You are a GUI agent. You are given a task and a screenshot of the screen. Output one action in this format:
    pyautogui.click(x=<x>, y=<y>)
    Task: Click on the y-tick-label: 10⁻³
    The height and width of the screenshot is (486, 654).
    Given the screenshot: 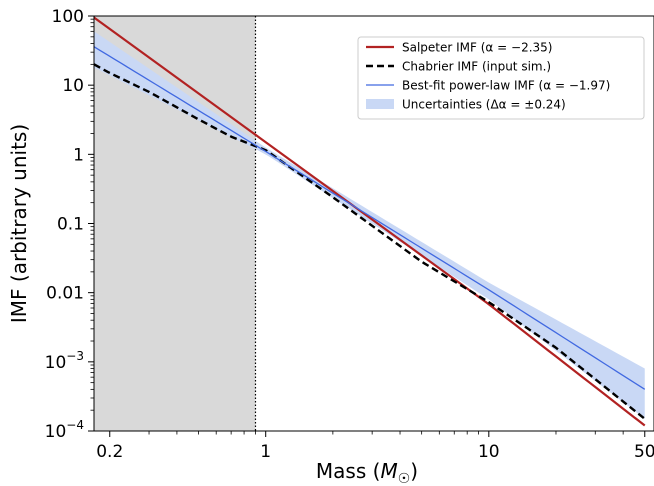 What is the action you would take?
    pyautogui.click(x=64, y=361)
    